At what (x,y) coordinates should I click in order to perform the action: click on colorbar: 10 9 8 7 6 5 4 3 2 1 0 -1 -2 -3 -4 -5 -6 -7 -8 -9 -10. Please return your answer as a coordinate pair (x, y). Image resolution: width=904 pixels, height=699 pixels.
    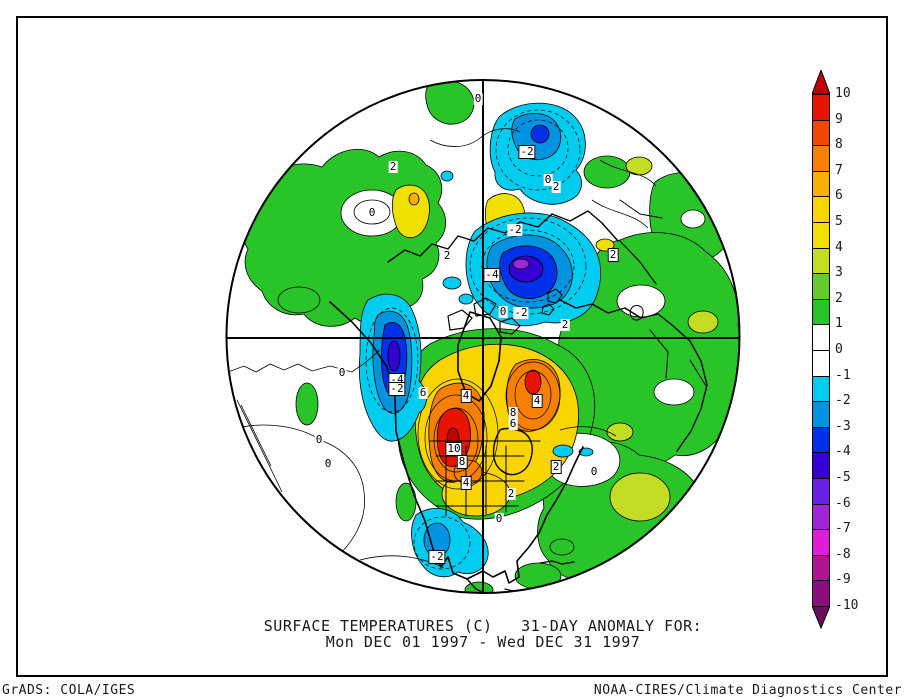
    Looking at the image, I should click on (842, 350).